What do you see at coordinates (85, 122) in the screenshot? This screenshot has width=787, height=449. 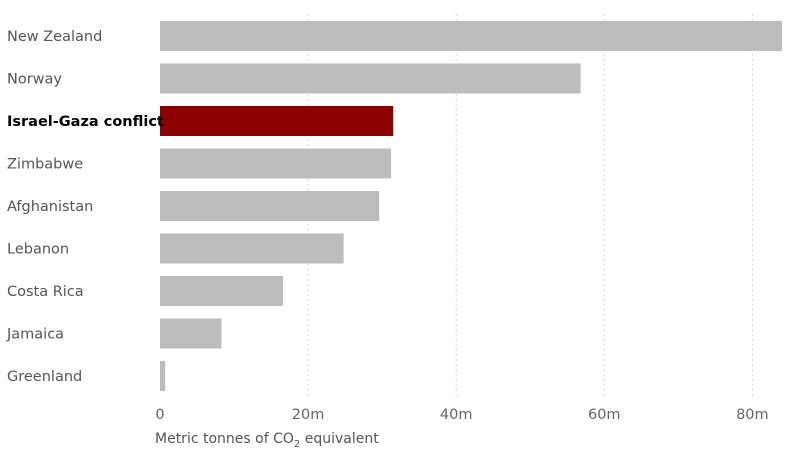 I see `category-label-israel-gaza-conflict: Israel-Gaza conflict` at bounding box center [85, 122].